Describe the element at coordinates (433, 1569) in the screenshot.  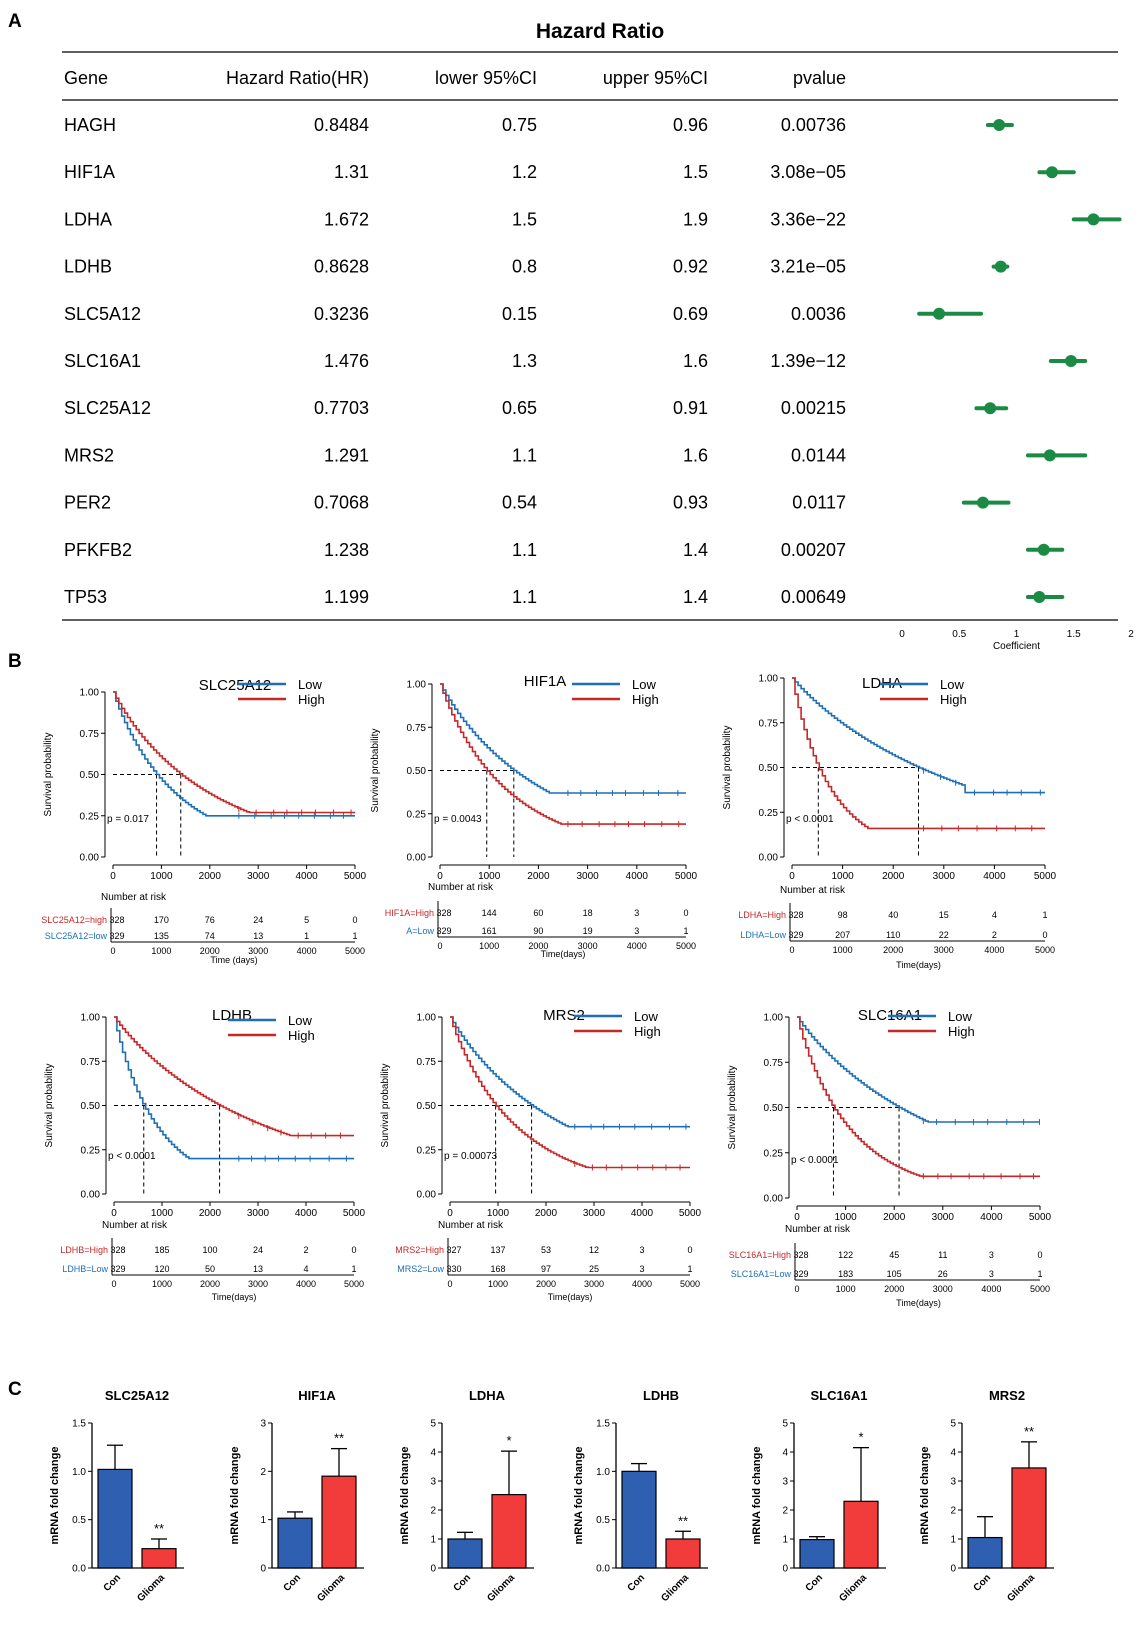
I see `bar-y-tick-label: 0` at that location.